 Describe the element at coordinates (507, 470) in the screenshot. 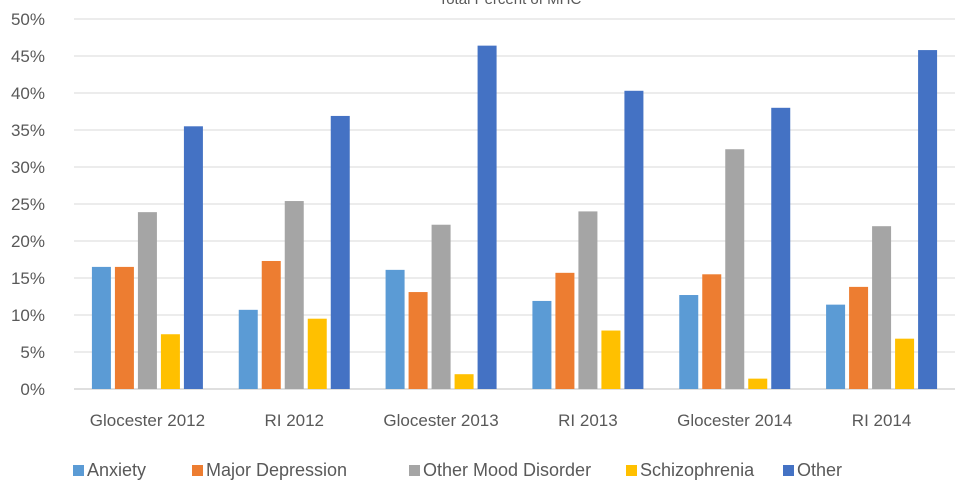

I see `legend-label: Other Mood Disorder` at that location.